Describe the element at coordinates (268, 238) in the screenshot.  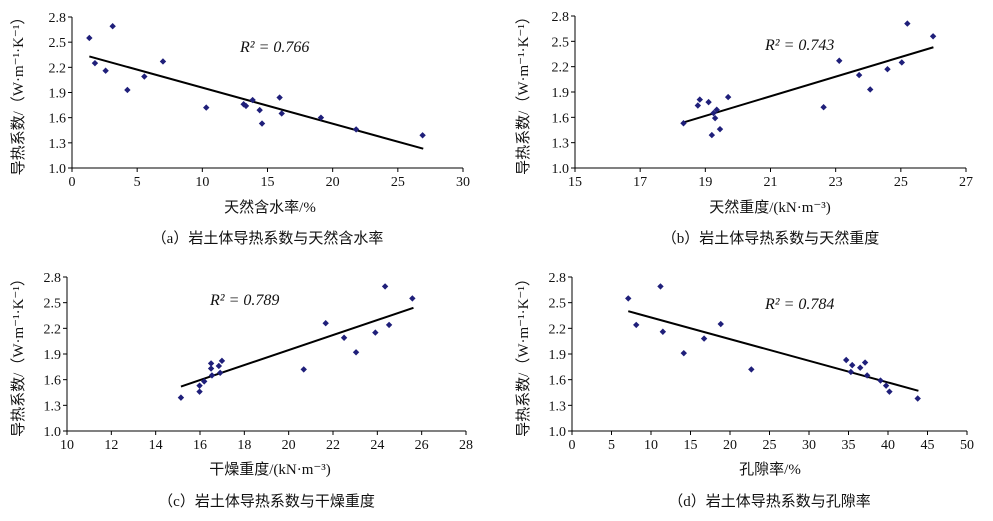
I see `caption: （a）岩土体导热系数与天然含水率` at that location.